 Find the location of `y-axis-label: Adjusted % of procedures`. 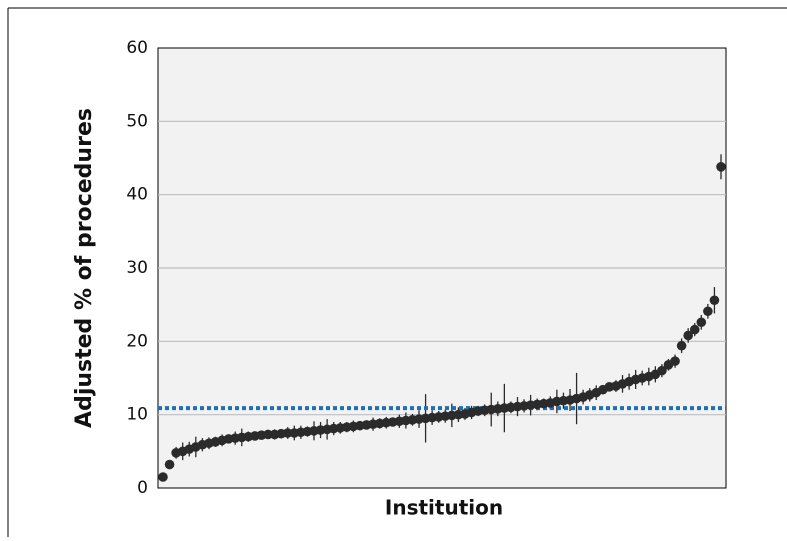

y-axis-label: Adjusted % of procedures is located at coordinates (84, 268).